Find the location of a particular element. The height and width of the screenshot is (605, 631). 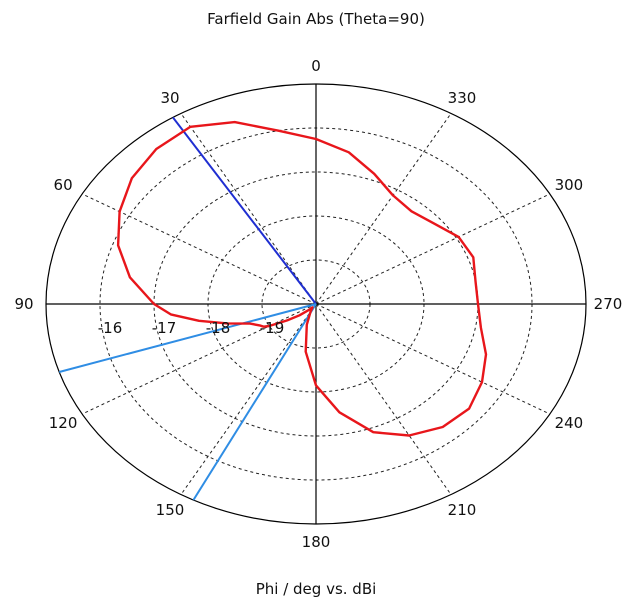

angle-tick-label: 0 is located at coordinates (316, 66).